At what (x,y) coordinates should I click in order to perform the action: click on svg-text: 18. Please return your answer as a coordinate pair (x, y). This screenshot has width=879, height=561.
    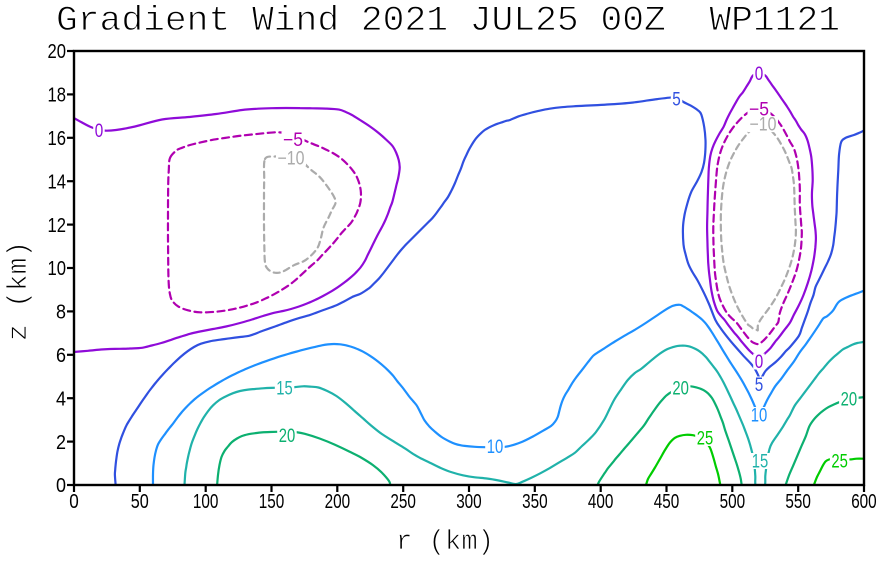
    Looking at the image, I should click on (57, 95).